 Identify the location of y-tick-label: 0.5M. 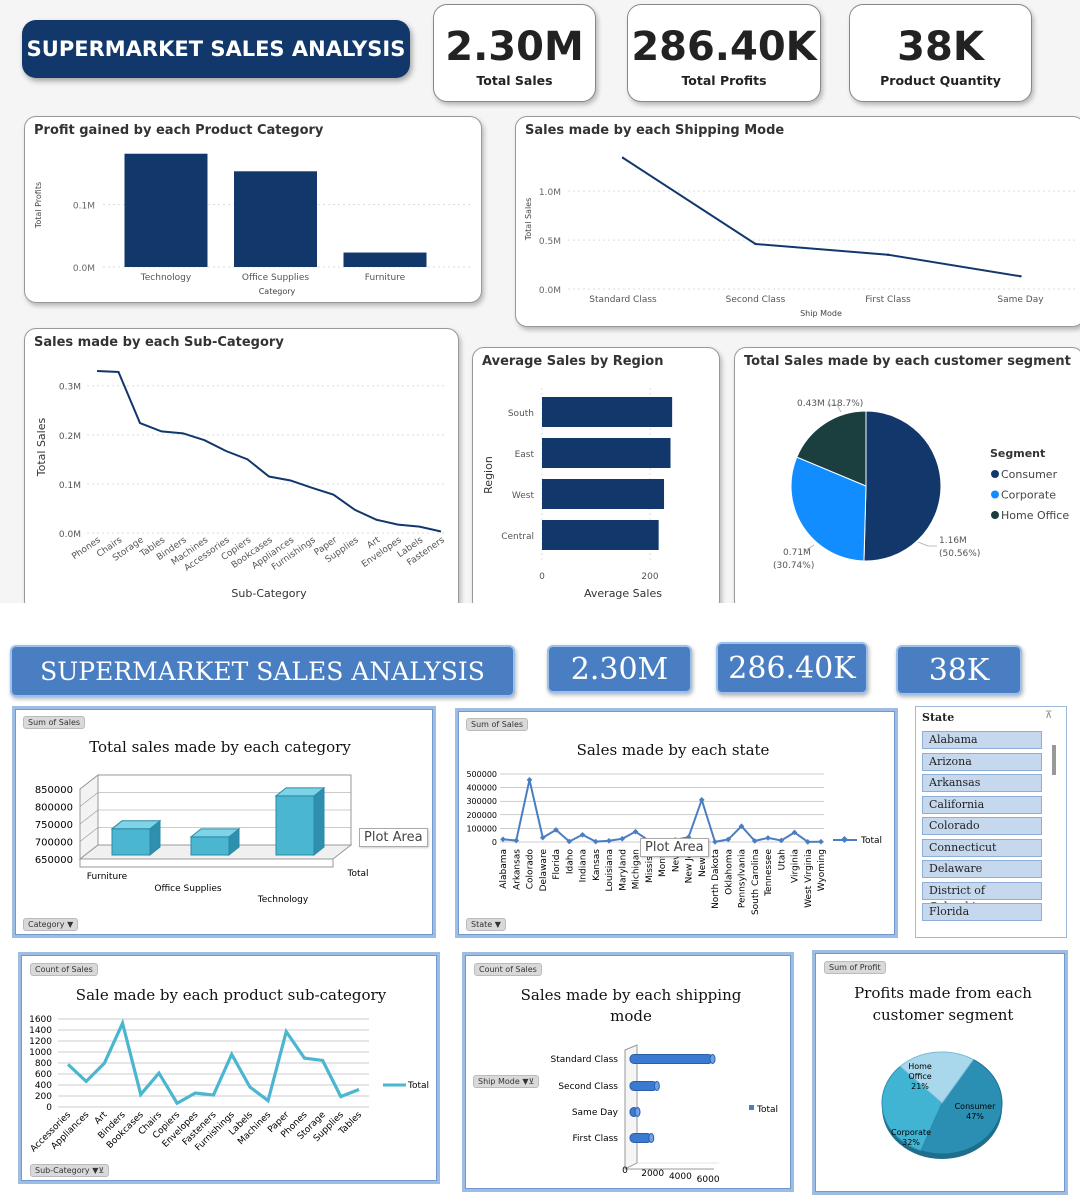
(550, 242).